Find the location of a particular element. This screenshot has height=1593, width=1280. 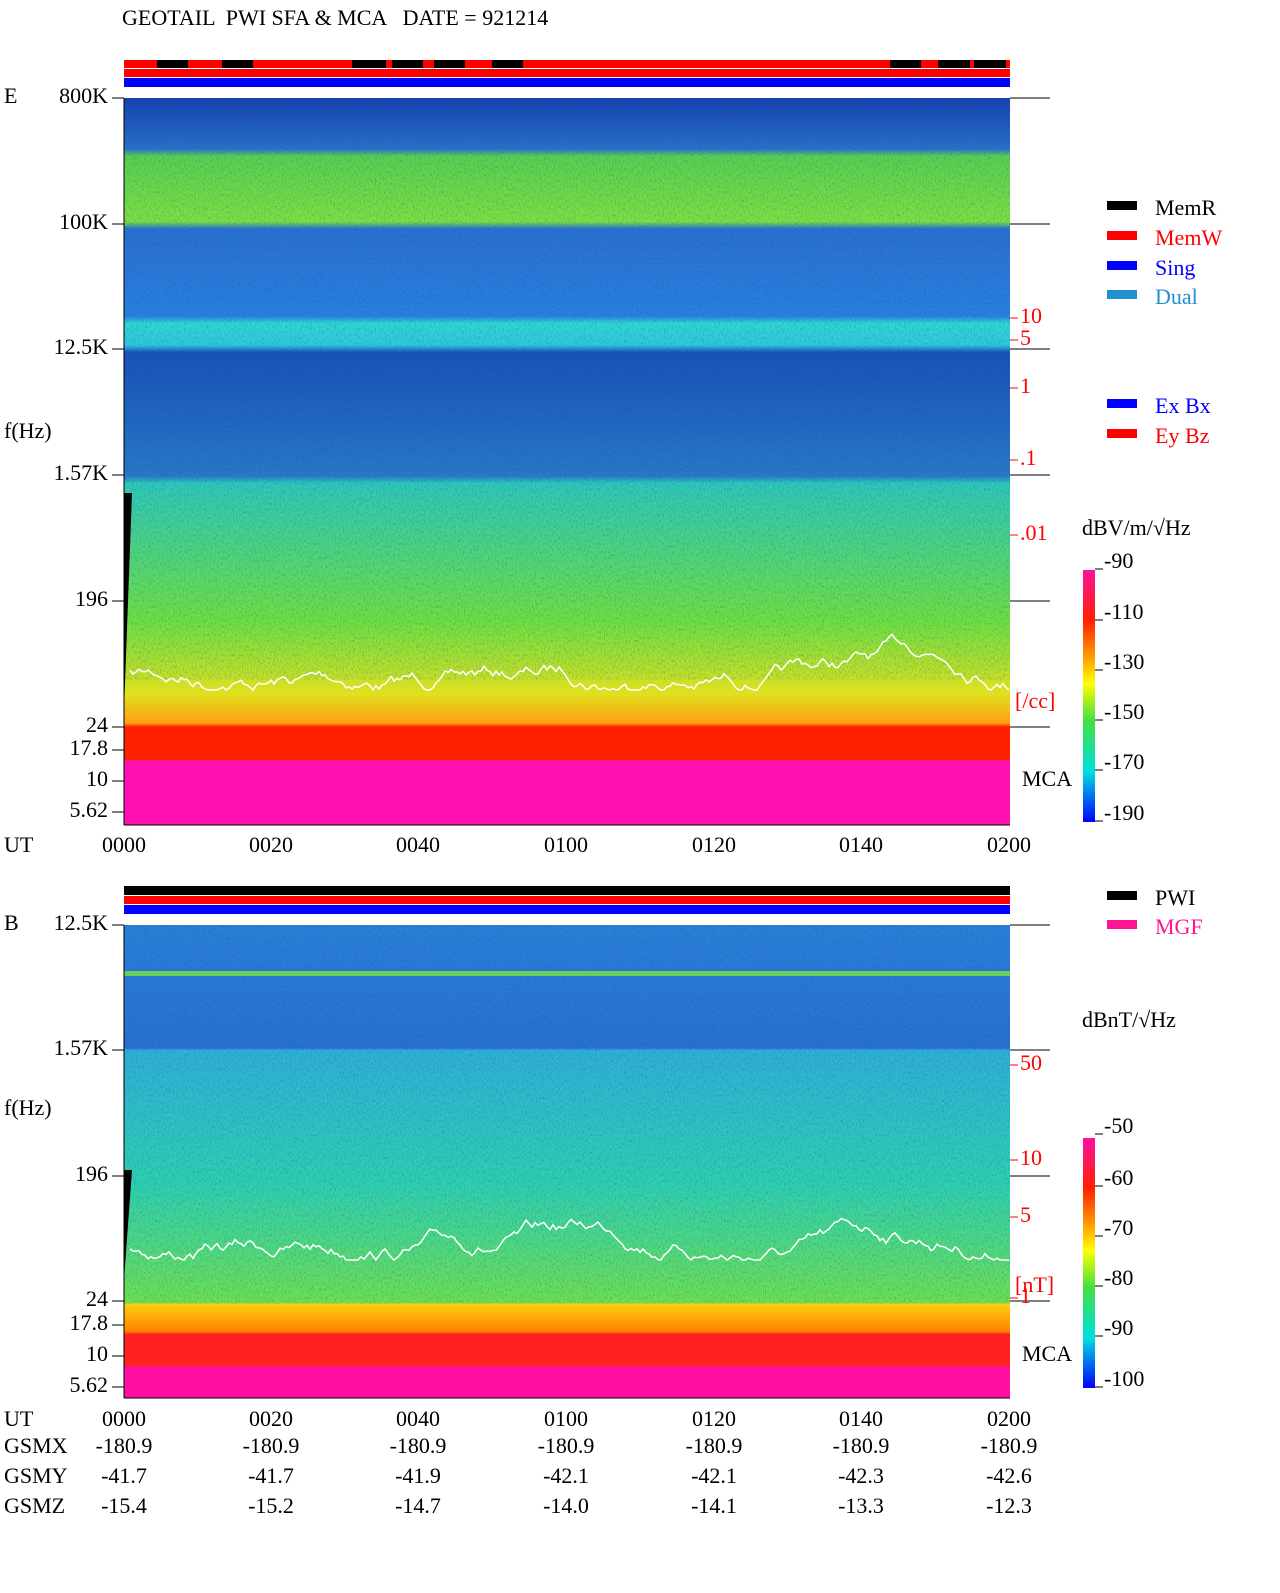

side-tick-label: .01 is located at coordinates (1034, 532).